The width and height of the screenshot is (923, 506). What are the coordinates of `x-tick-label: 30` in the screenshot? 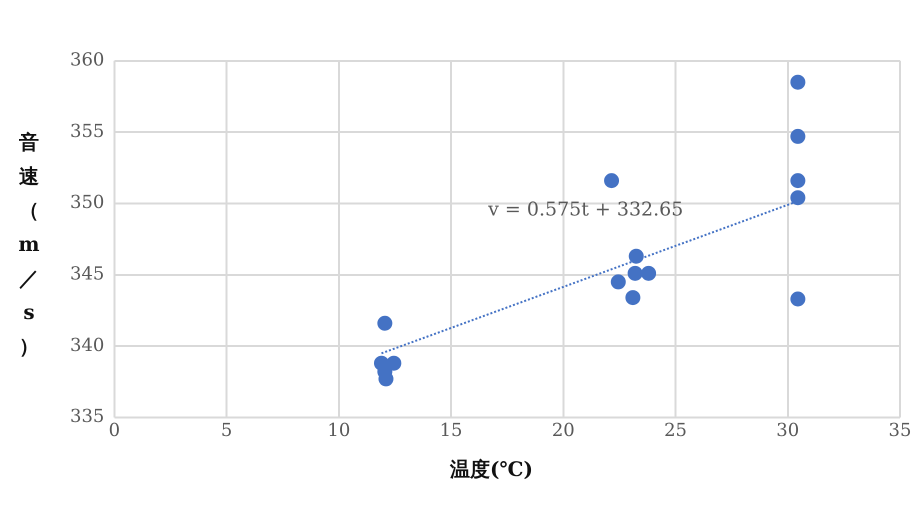 It's located at (788, 430).